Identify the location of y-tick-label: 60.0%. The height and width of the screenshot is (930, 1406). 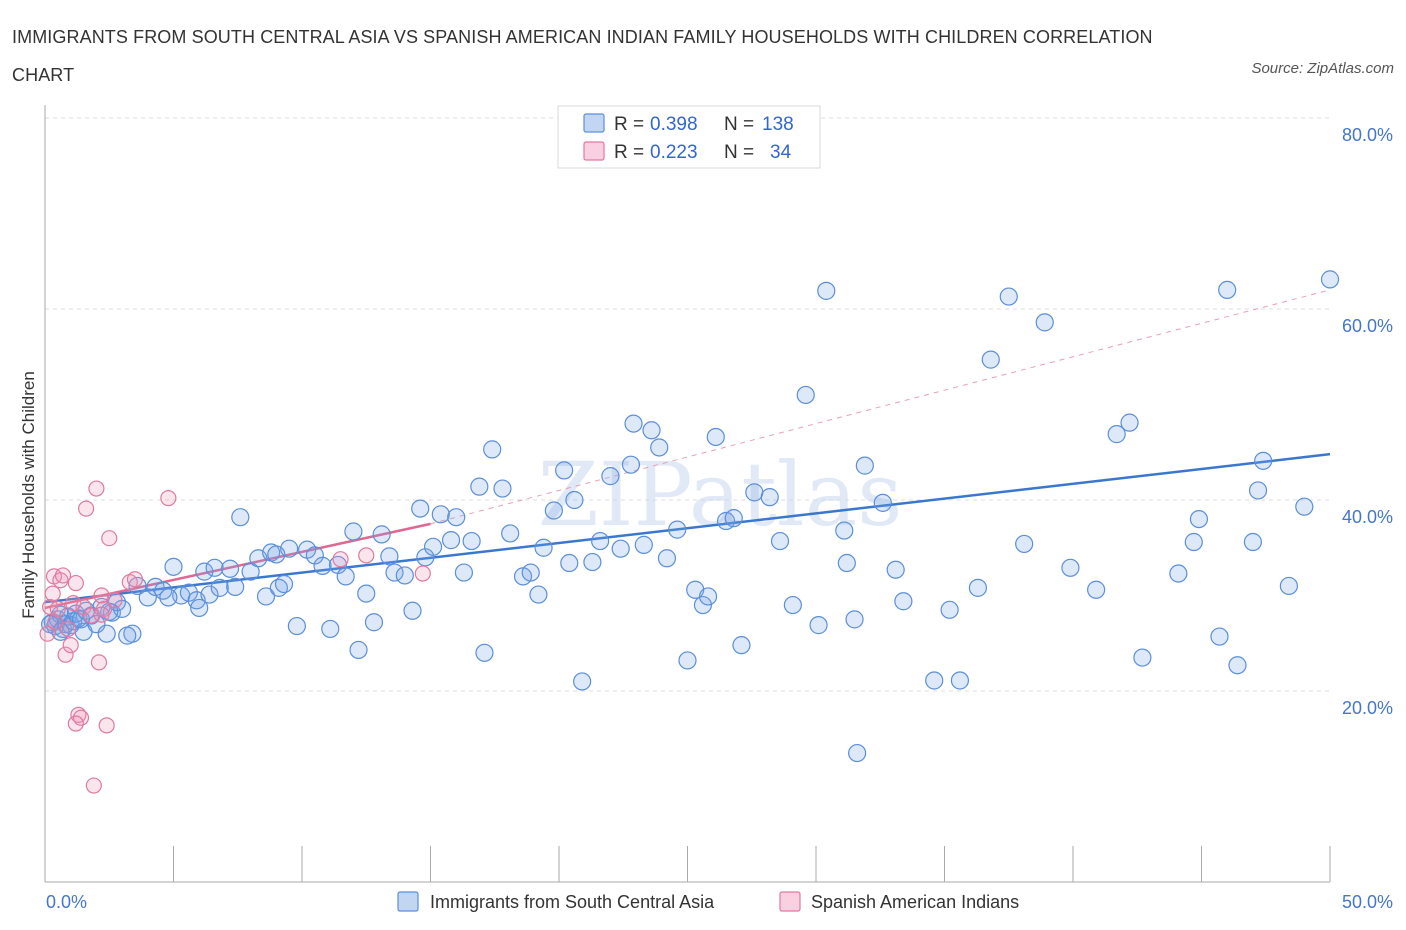
(1367, 326).